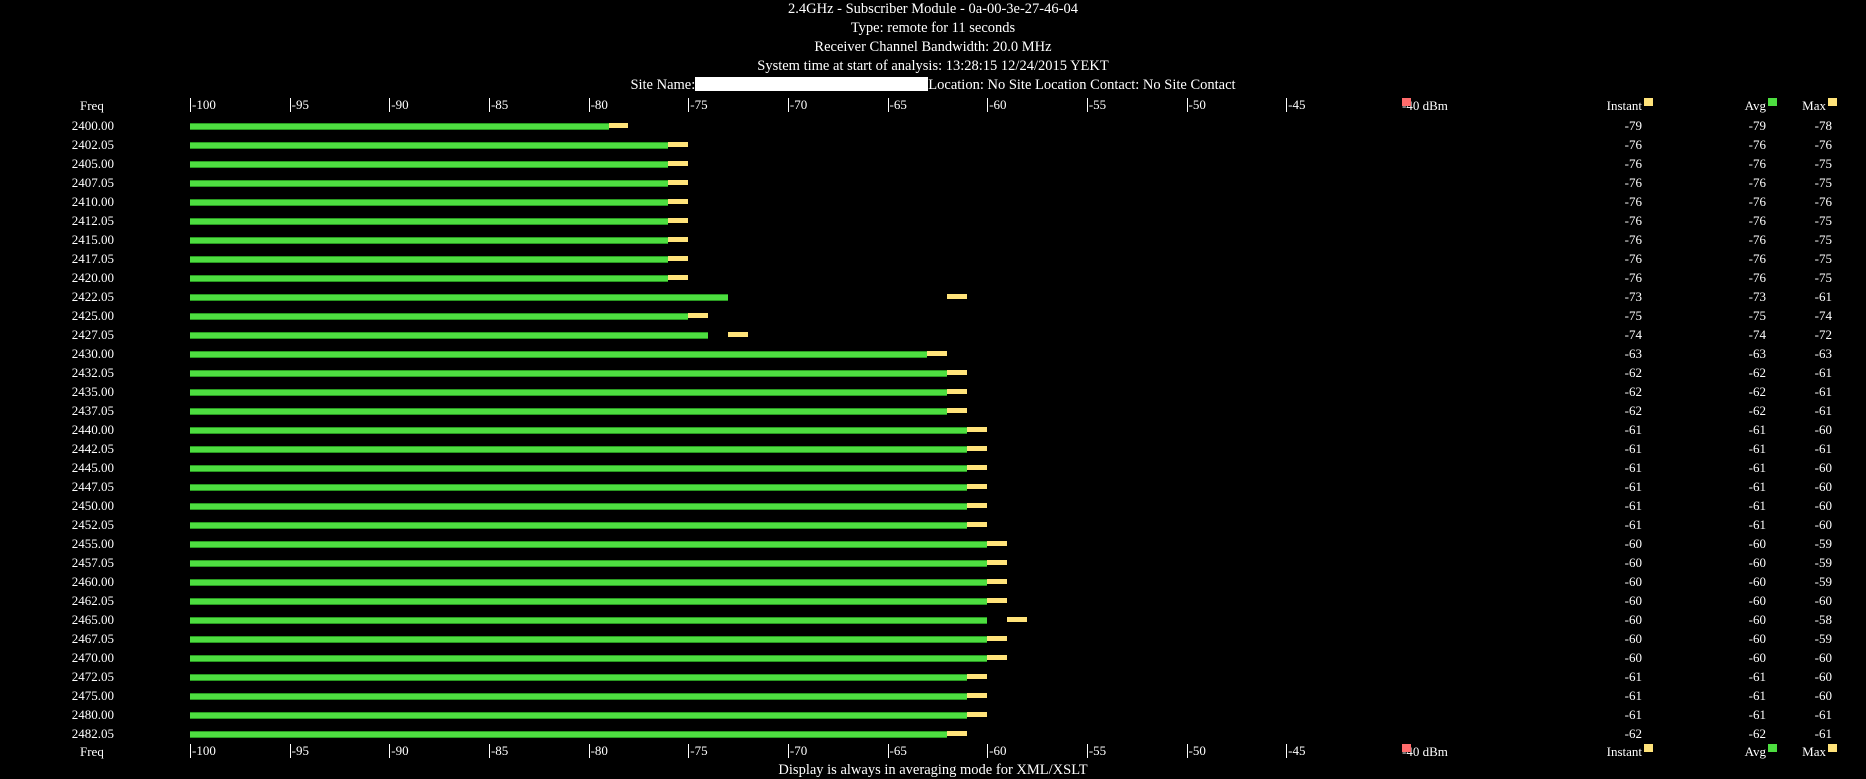 Image resolution: width=1866 pixels, height=779 pixels. What do you see at coordinates (92, 638) in the screenshot?
I see `freq-value: 2467.05` at bounding box center [92, 638].